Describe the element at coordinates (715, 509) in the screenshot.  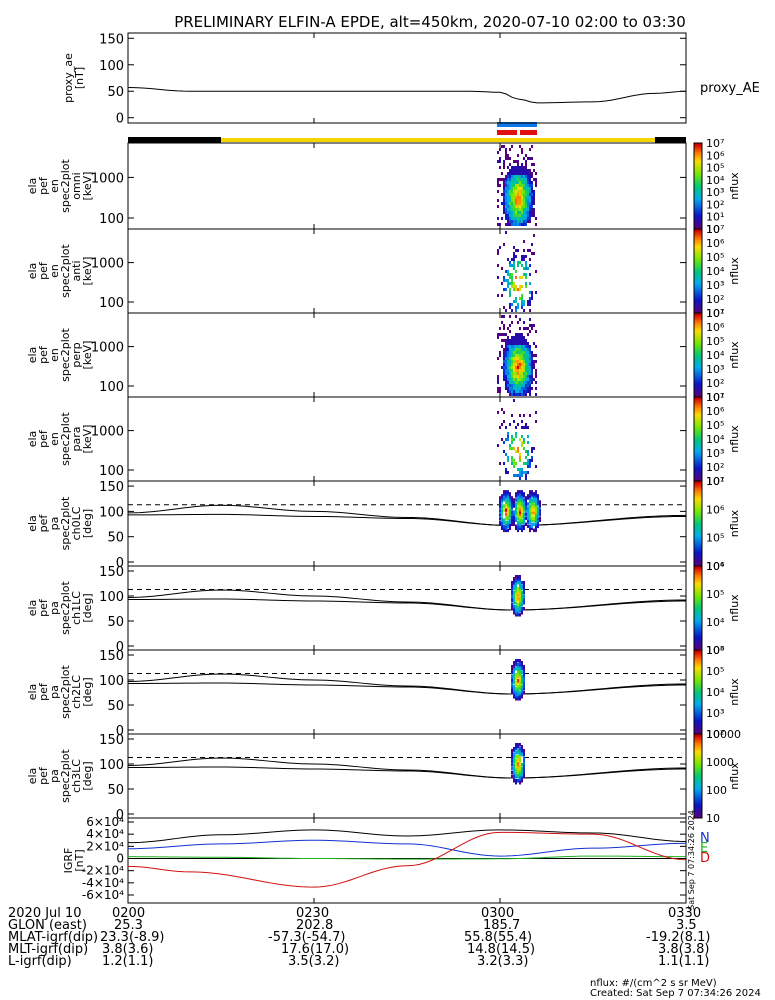
I see `colorbar-tick-label: 10⁶` at that location.